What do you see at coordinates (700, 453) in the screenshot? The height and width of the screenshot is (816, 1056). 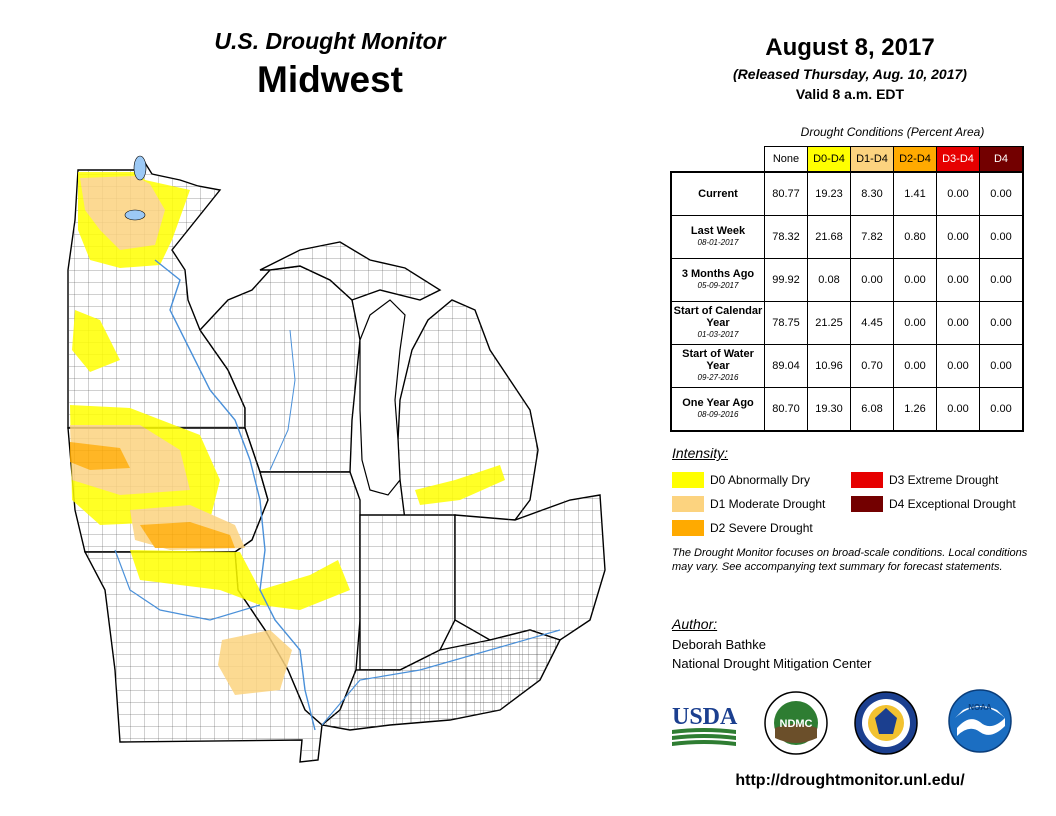 I see `legend-heading: Intensity:` at bounding box center [700, 453].